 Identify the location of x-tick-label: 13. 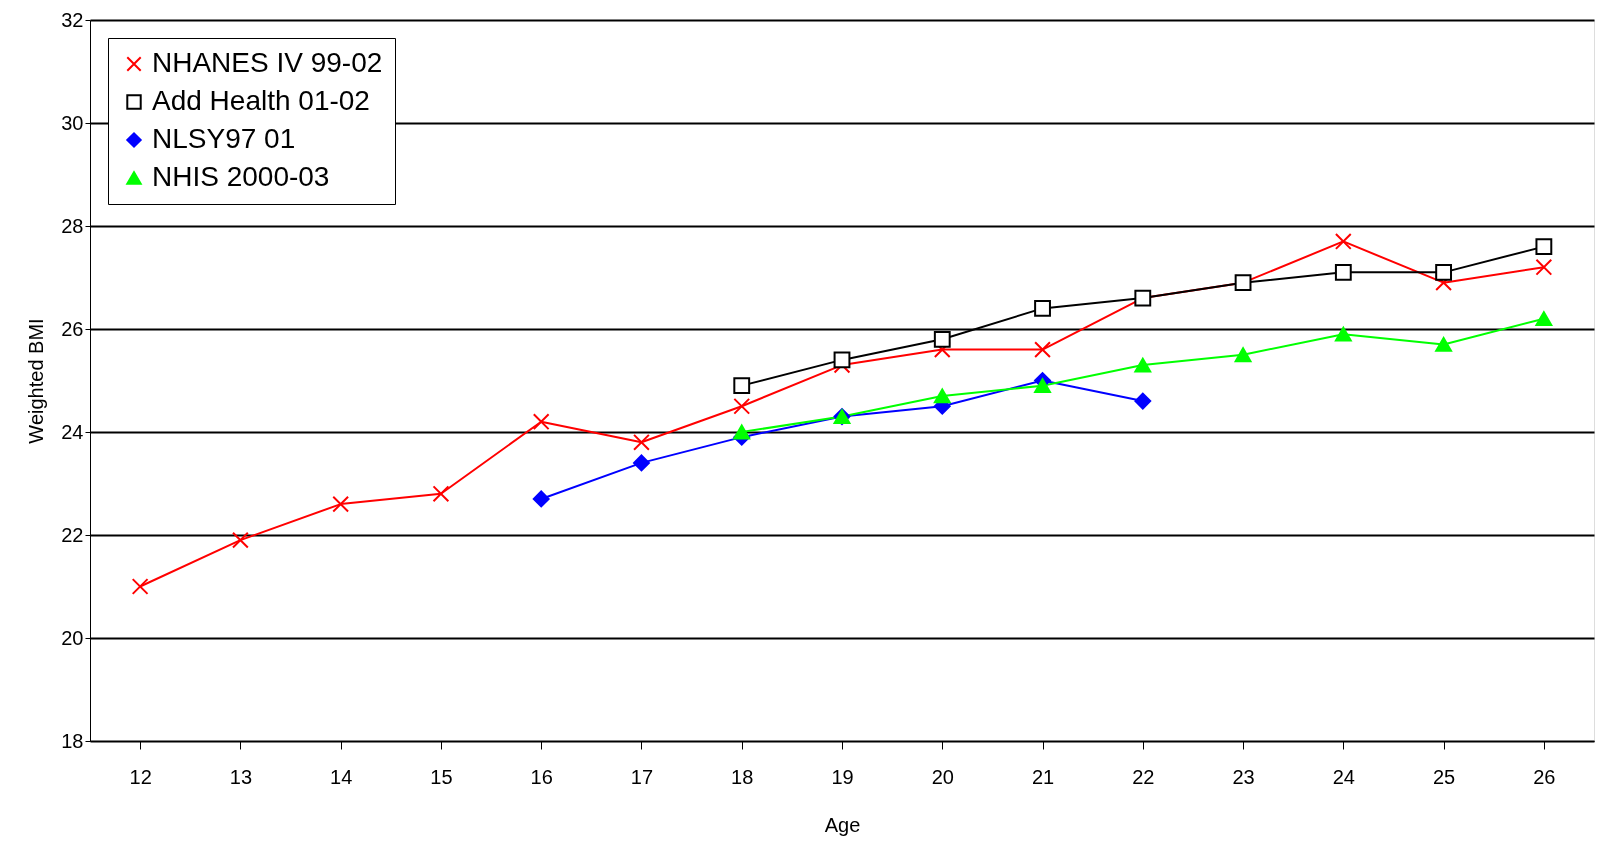
(241, 776).